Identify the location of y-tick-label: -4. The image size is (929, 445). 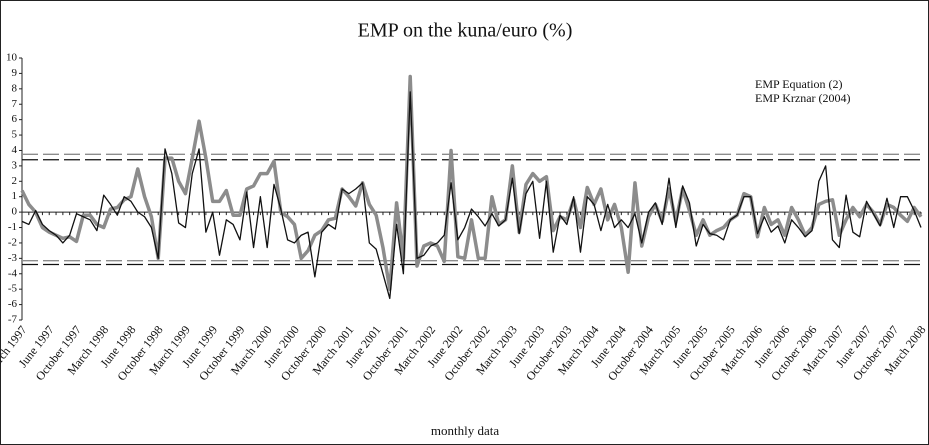
(13, 273).